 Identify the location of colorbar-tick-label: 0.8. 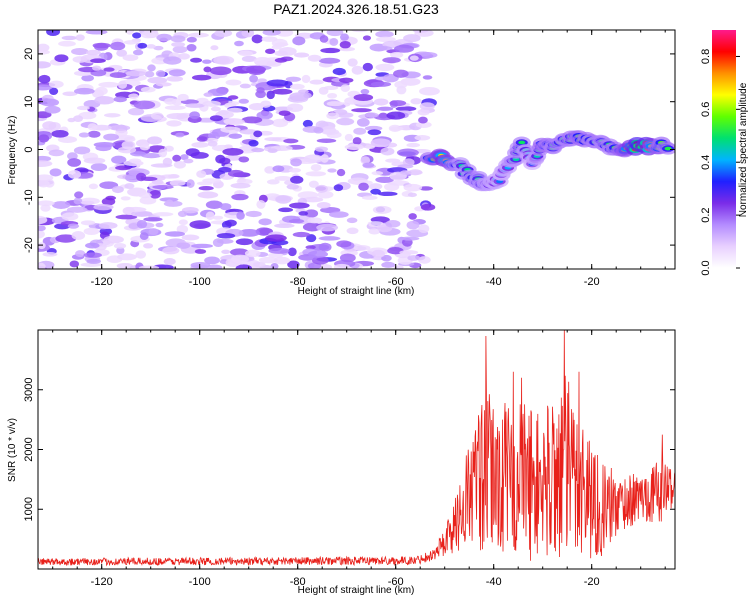
(706, 56).